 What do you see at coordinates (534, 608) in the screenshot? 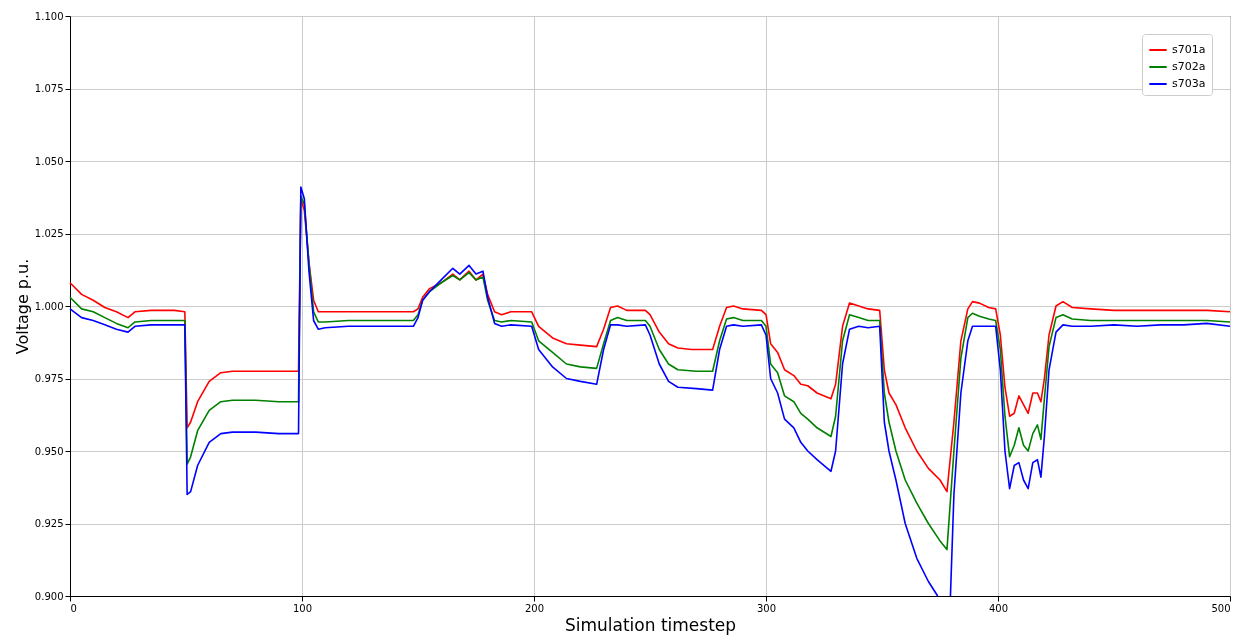
I see `x-tick-label: 200` at bounding box center [534, 608].